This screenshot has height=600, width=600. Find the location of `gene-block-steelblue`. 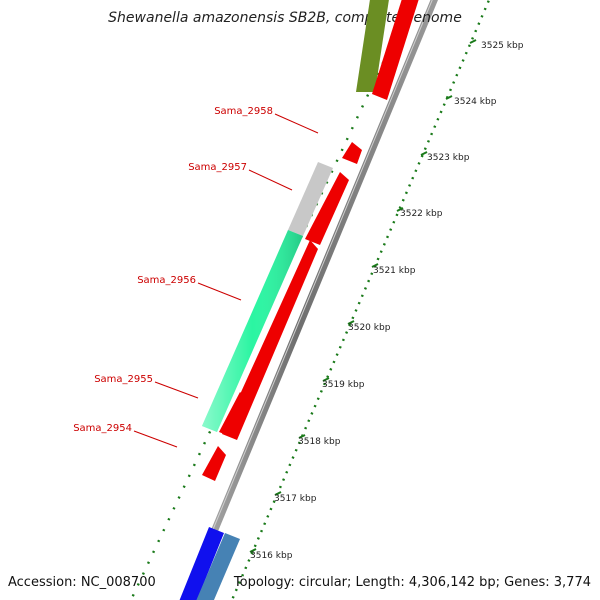

gene-block-steelblue is located at coordinates (218, 566).